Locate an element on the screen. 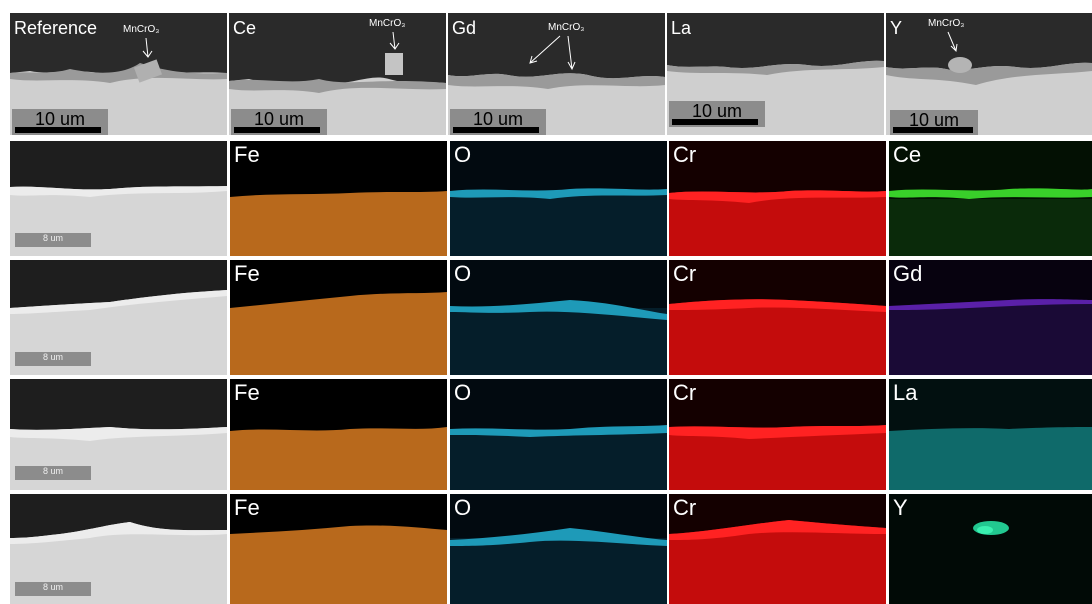 The image size is (1092, 604). y-map-image is located at coordinates (990, 549).